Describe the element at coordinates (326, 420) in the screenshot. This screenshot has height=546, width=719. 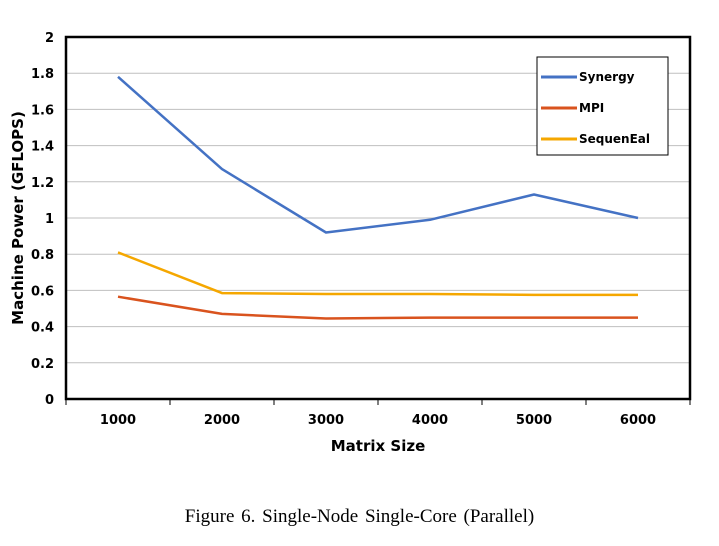
I see `x-tick-label: 3000` at that location.